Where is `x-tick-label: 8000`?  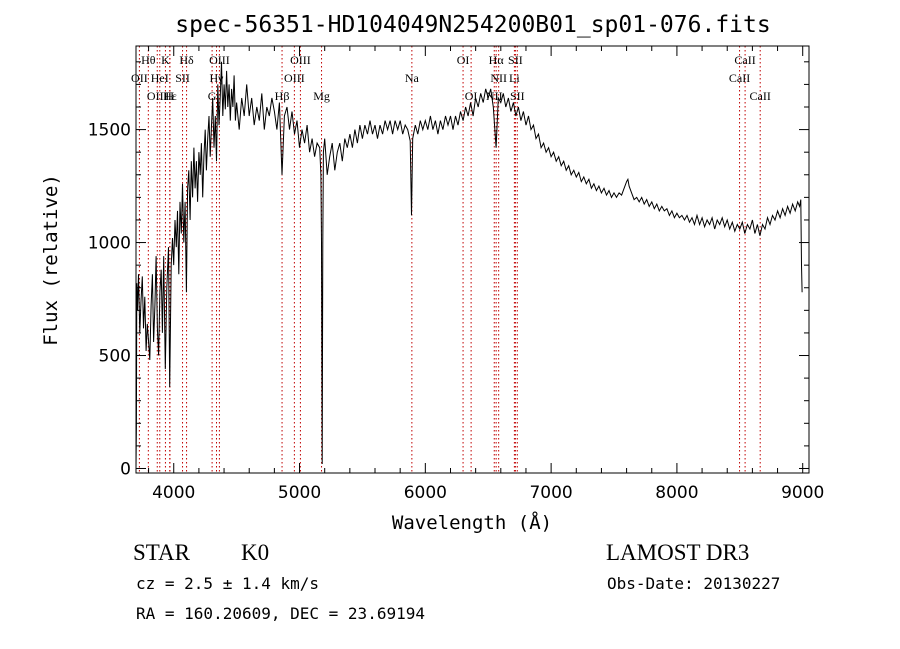
x-tick-label: 8000 is located at coordinates (676, 493).